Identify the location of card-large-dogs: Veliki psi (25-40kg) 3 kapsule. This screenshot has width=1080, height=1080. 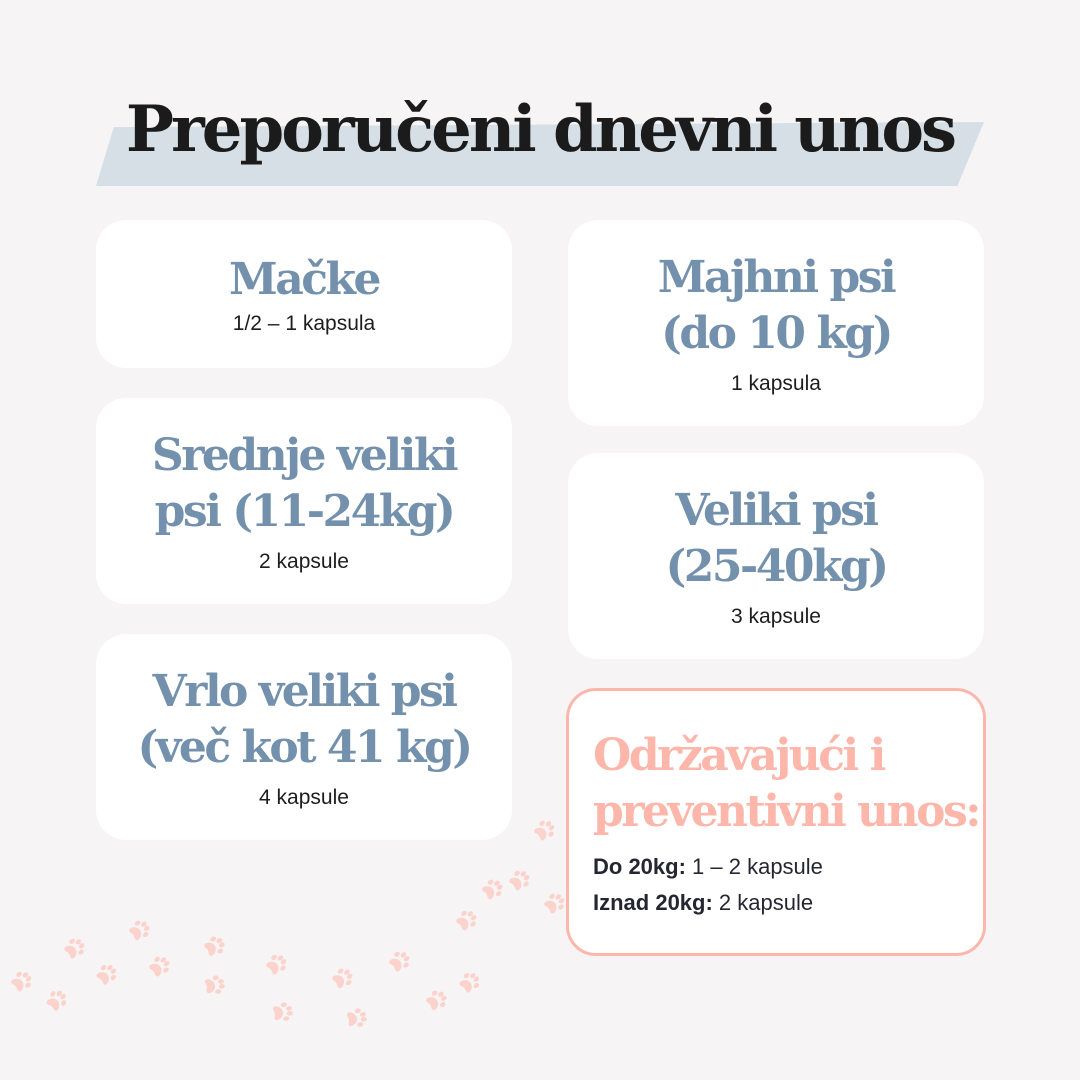
(776, 556).